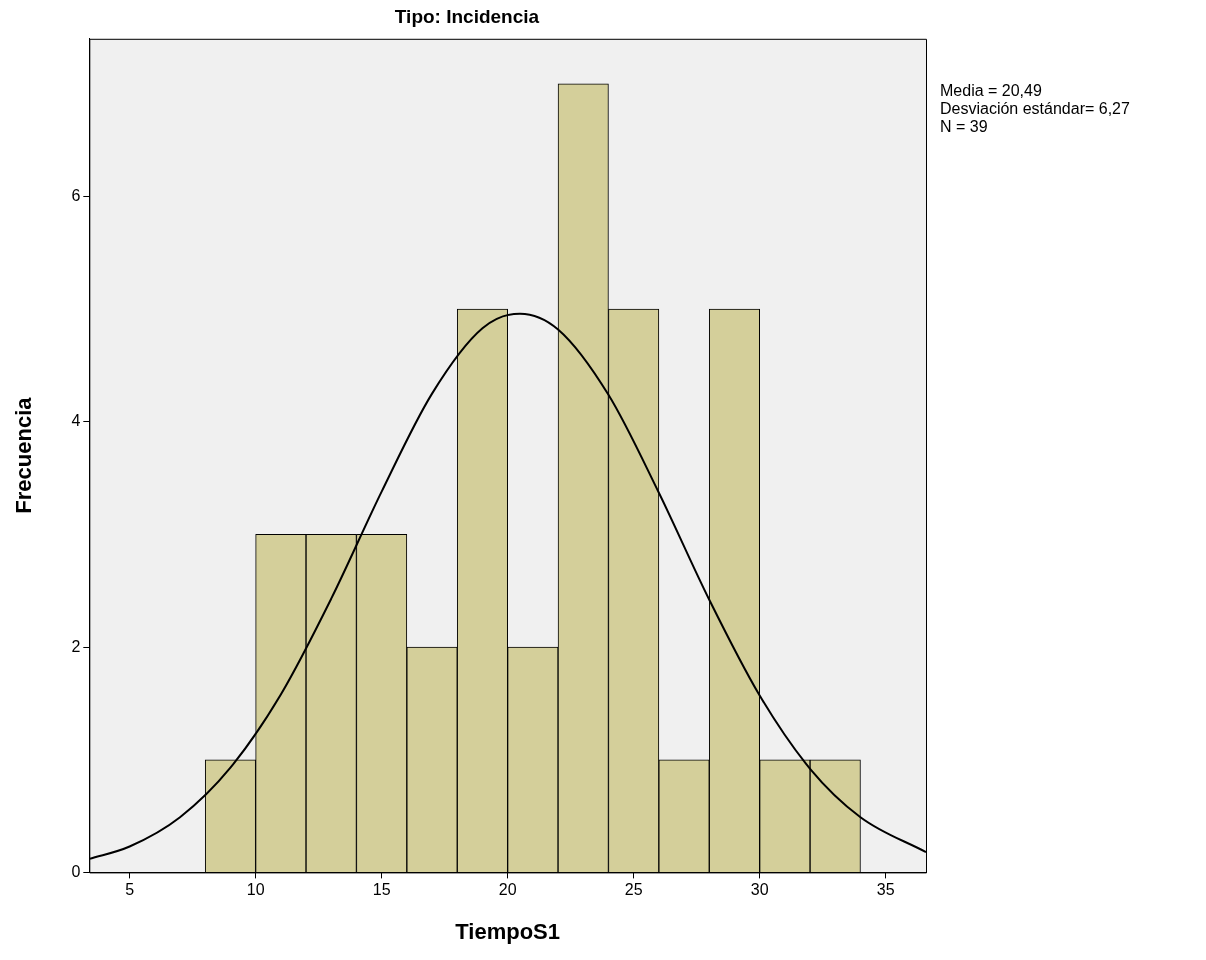  Describe the element at coordinates (508, 931) in the screenshot. I see `x-axis-title: TiempoS1` at that location.